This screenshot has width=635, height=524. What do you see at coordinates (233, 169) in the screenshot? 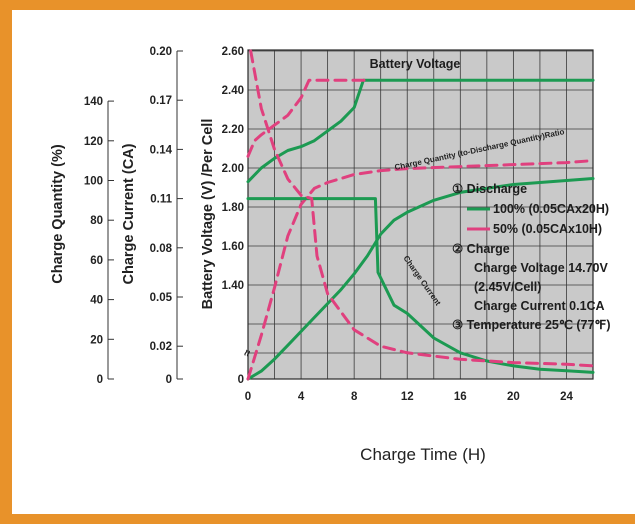
I see `voltage-tick-label: 2.00` at bounding box center [233, 169].